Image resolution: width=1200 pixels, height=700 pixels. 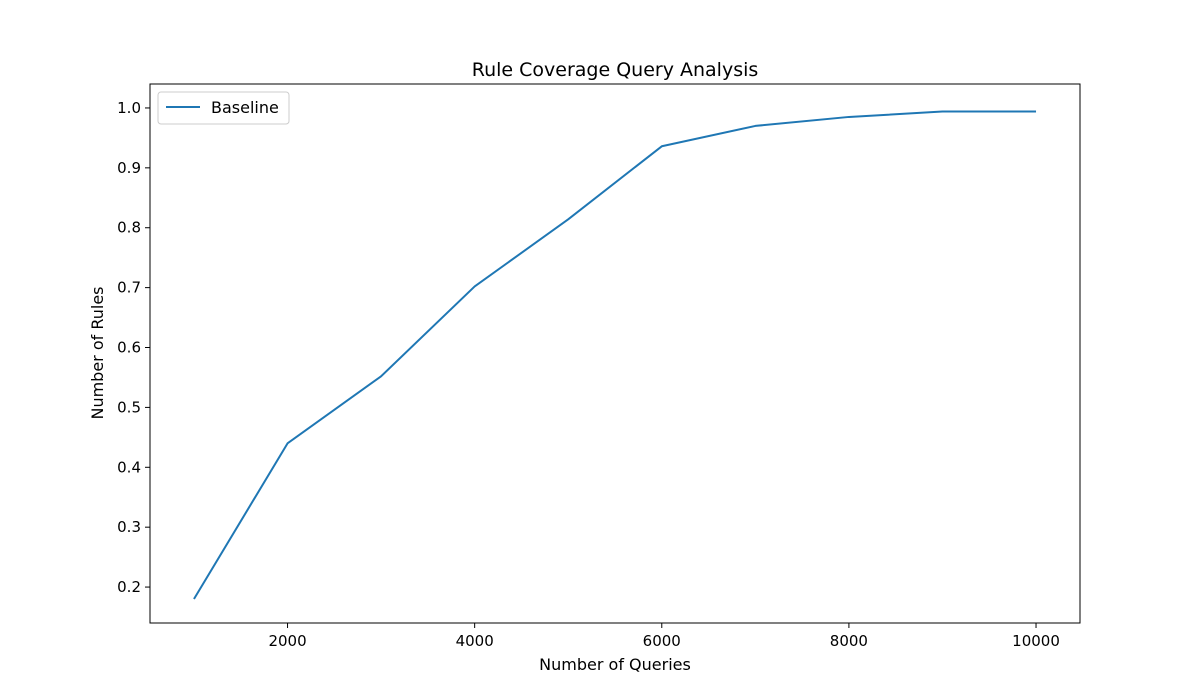 I want to click on y-tick-label: 0.7, so click(x=129, y=288).